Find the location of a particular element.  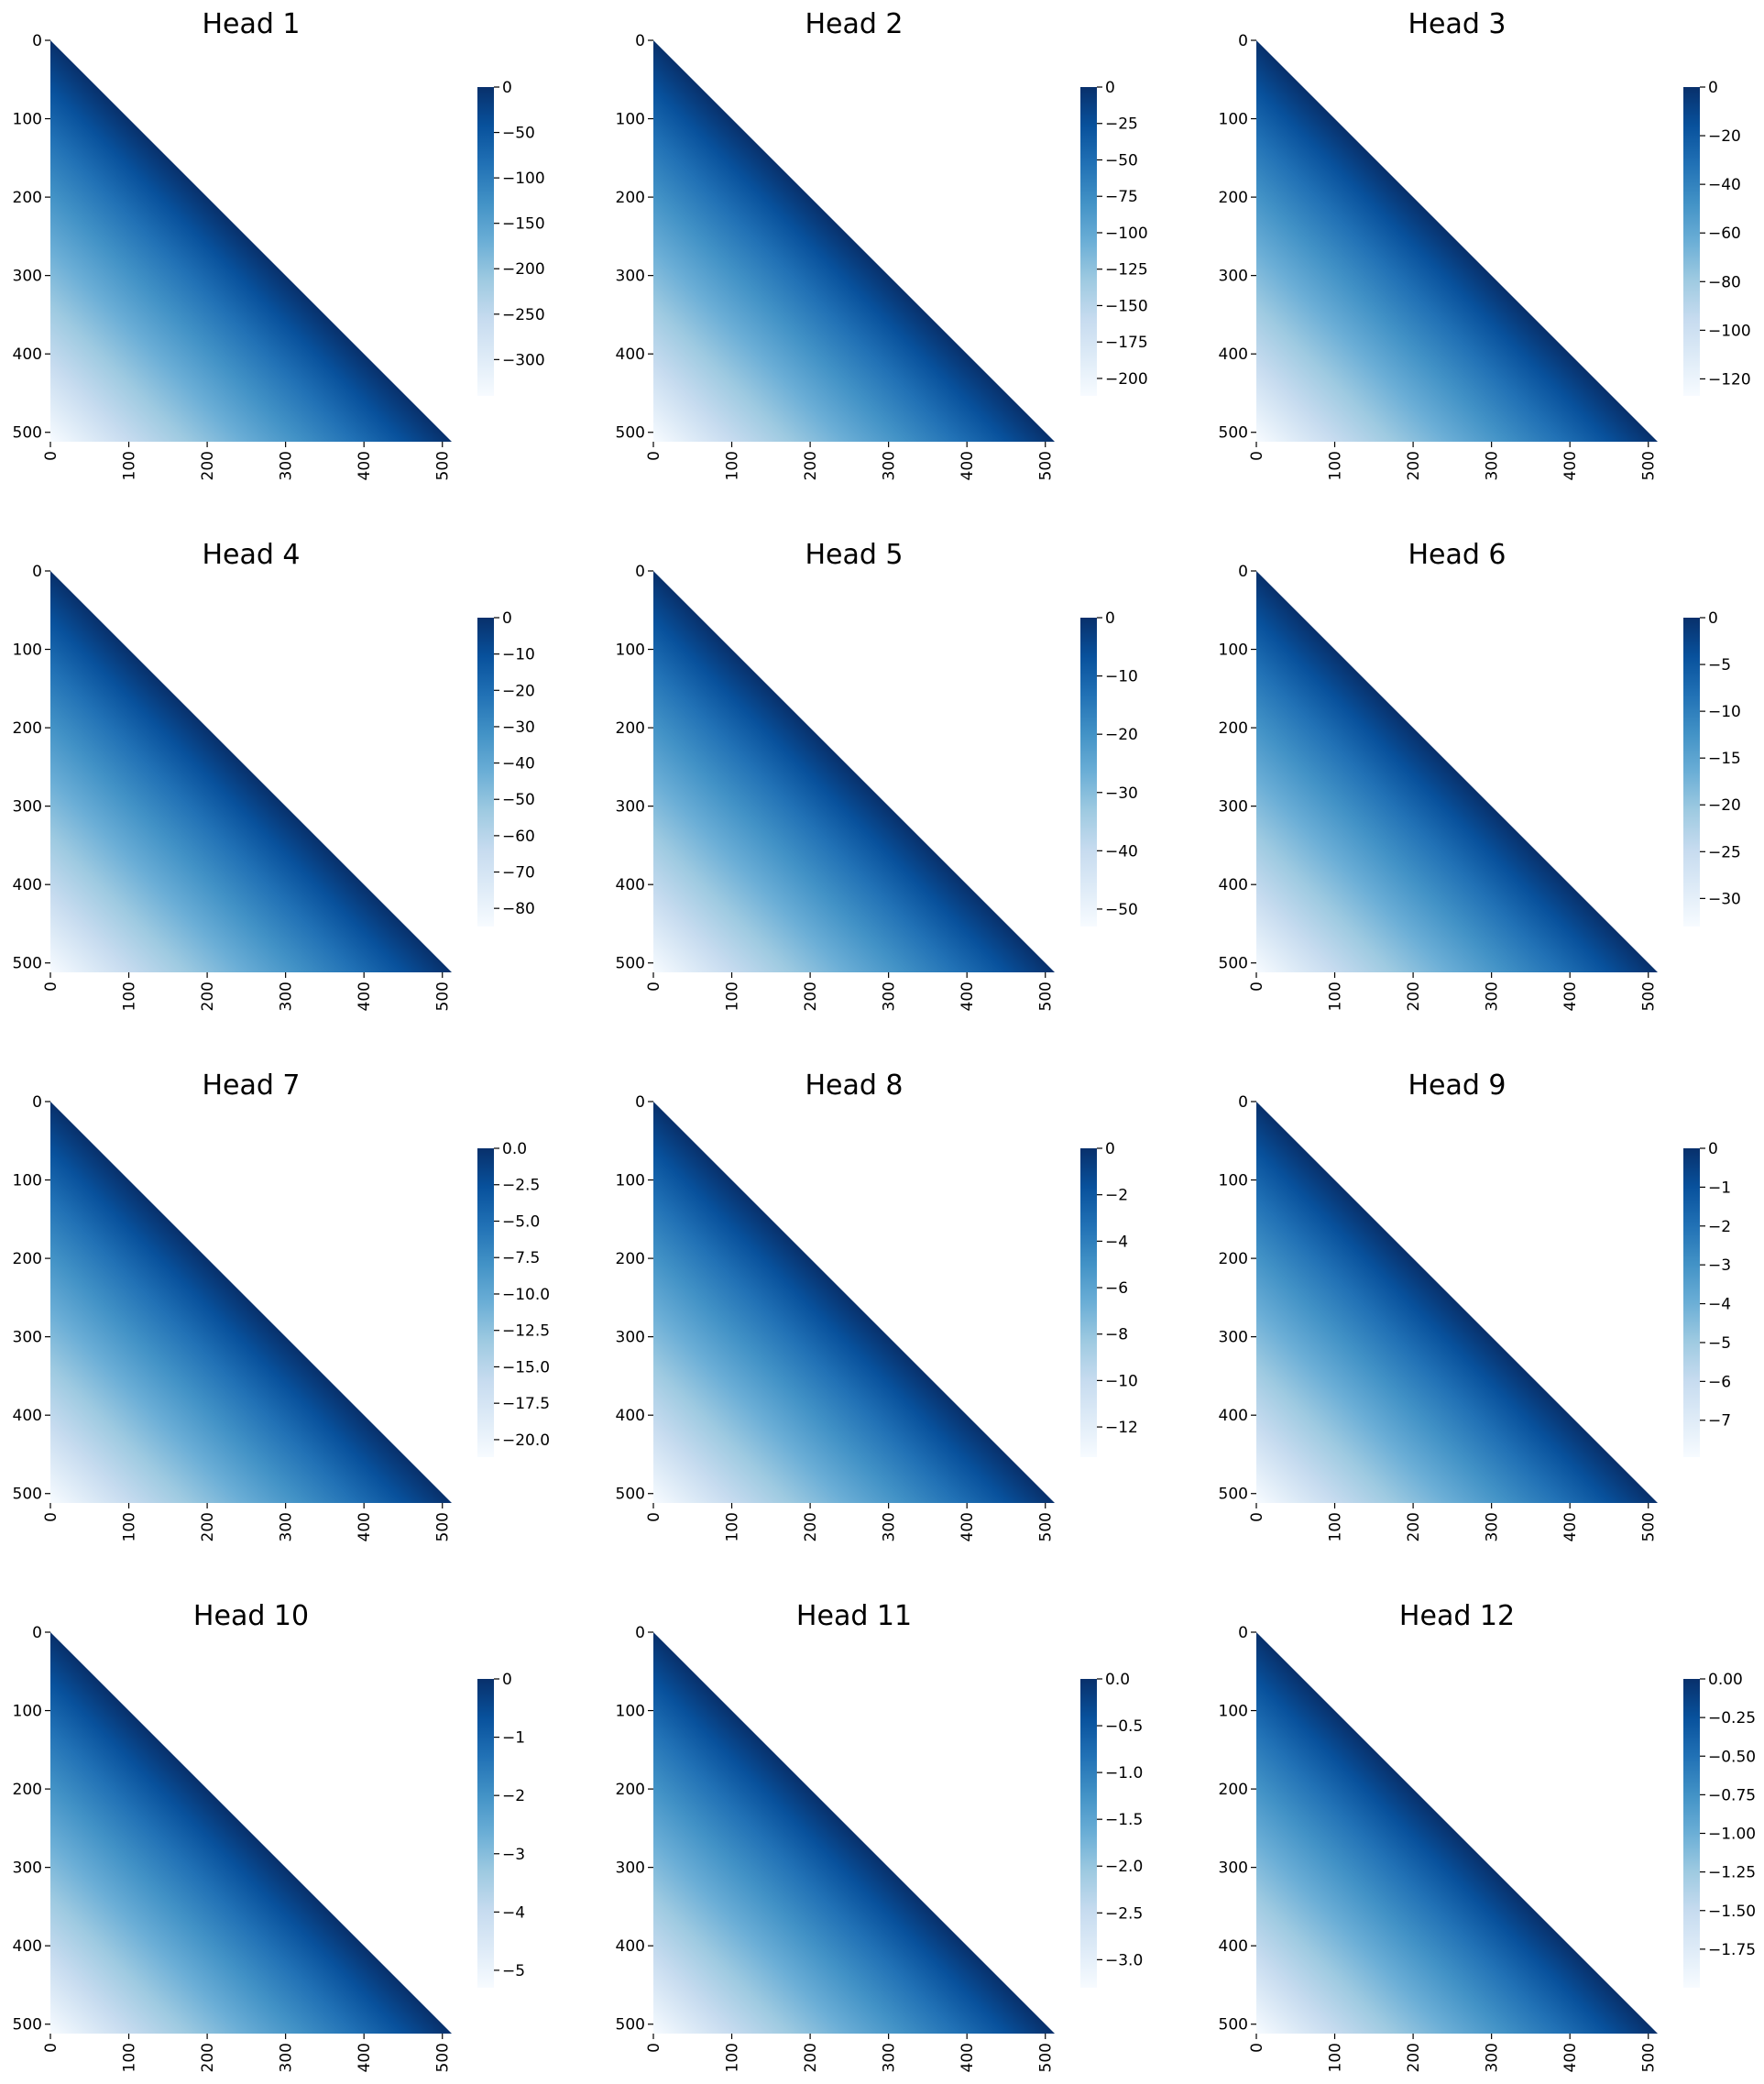

colorbar-tick-label: −10 is located at coordinates (1121, 677).